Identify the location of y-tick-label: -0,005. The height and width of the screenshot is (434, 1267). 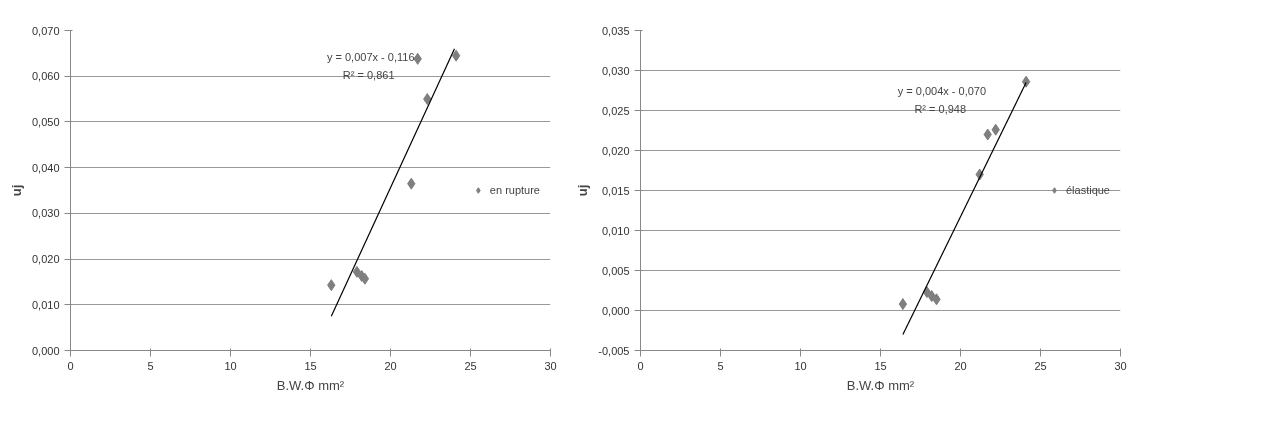
(614, 350).